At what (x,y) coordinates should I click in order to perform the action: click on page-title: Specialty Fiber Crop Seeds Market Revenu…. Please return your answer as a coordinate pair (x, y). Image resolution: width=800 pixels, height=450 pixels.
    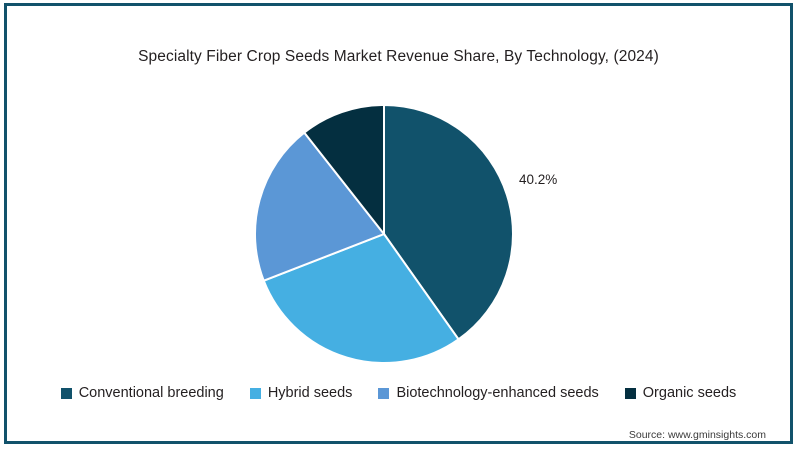
    Looking at the image, I should click on (398, 56).